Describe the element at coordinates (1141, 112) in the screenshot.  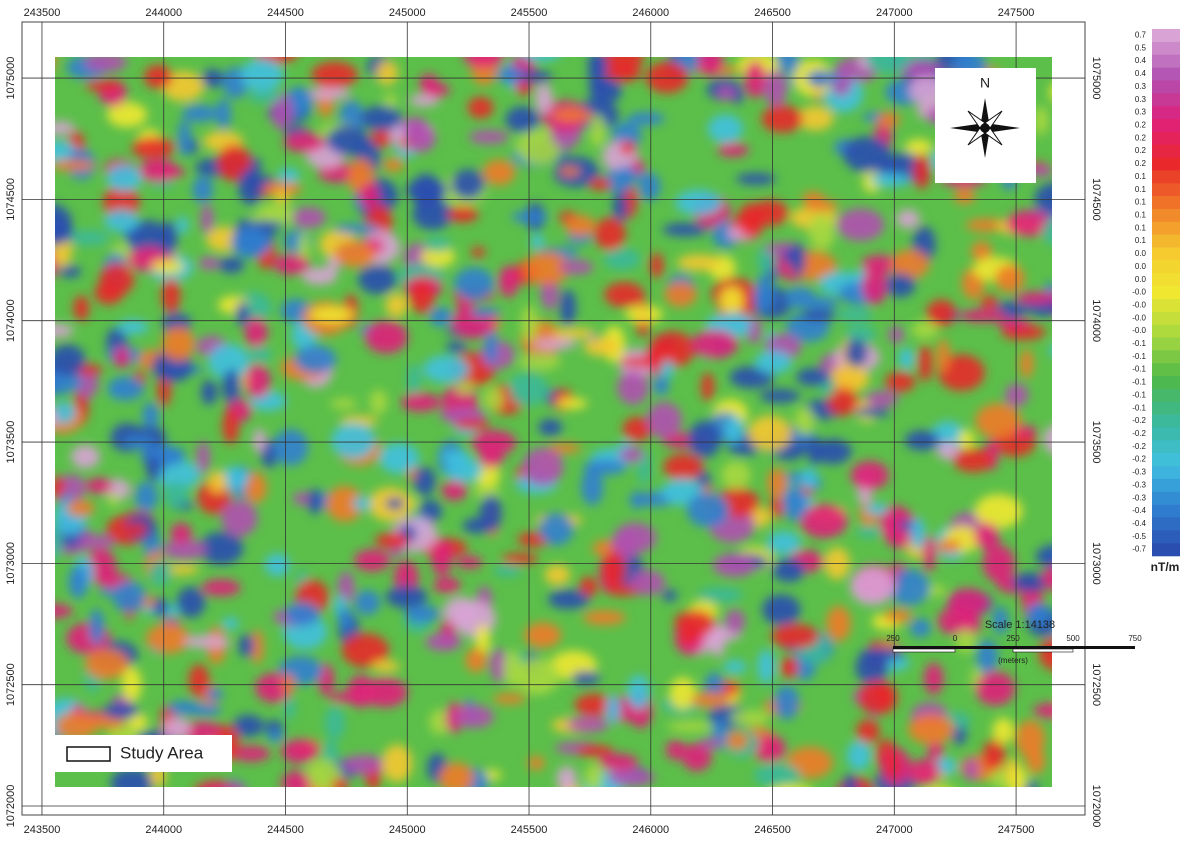
I see `colorbar-label: 0.3` at that location.